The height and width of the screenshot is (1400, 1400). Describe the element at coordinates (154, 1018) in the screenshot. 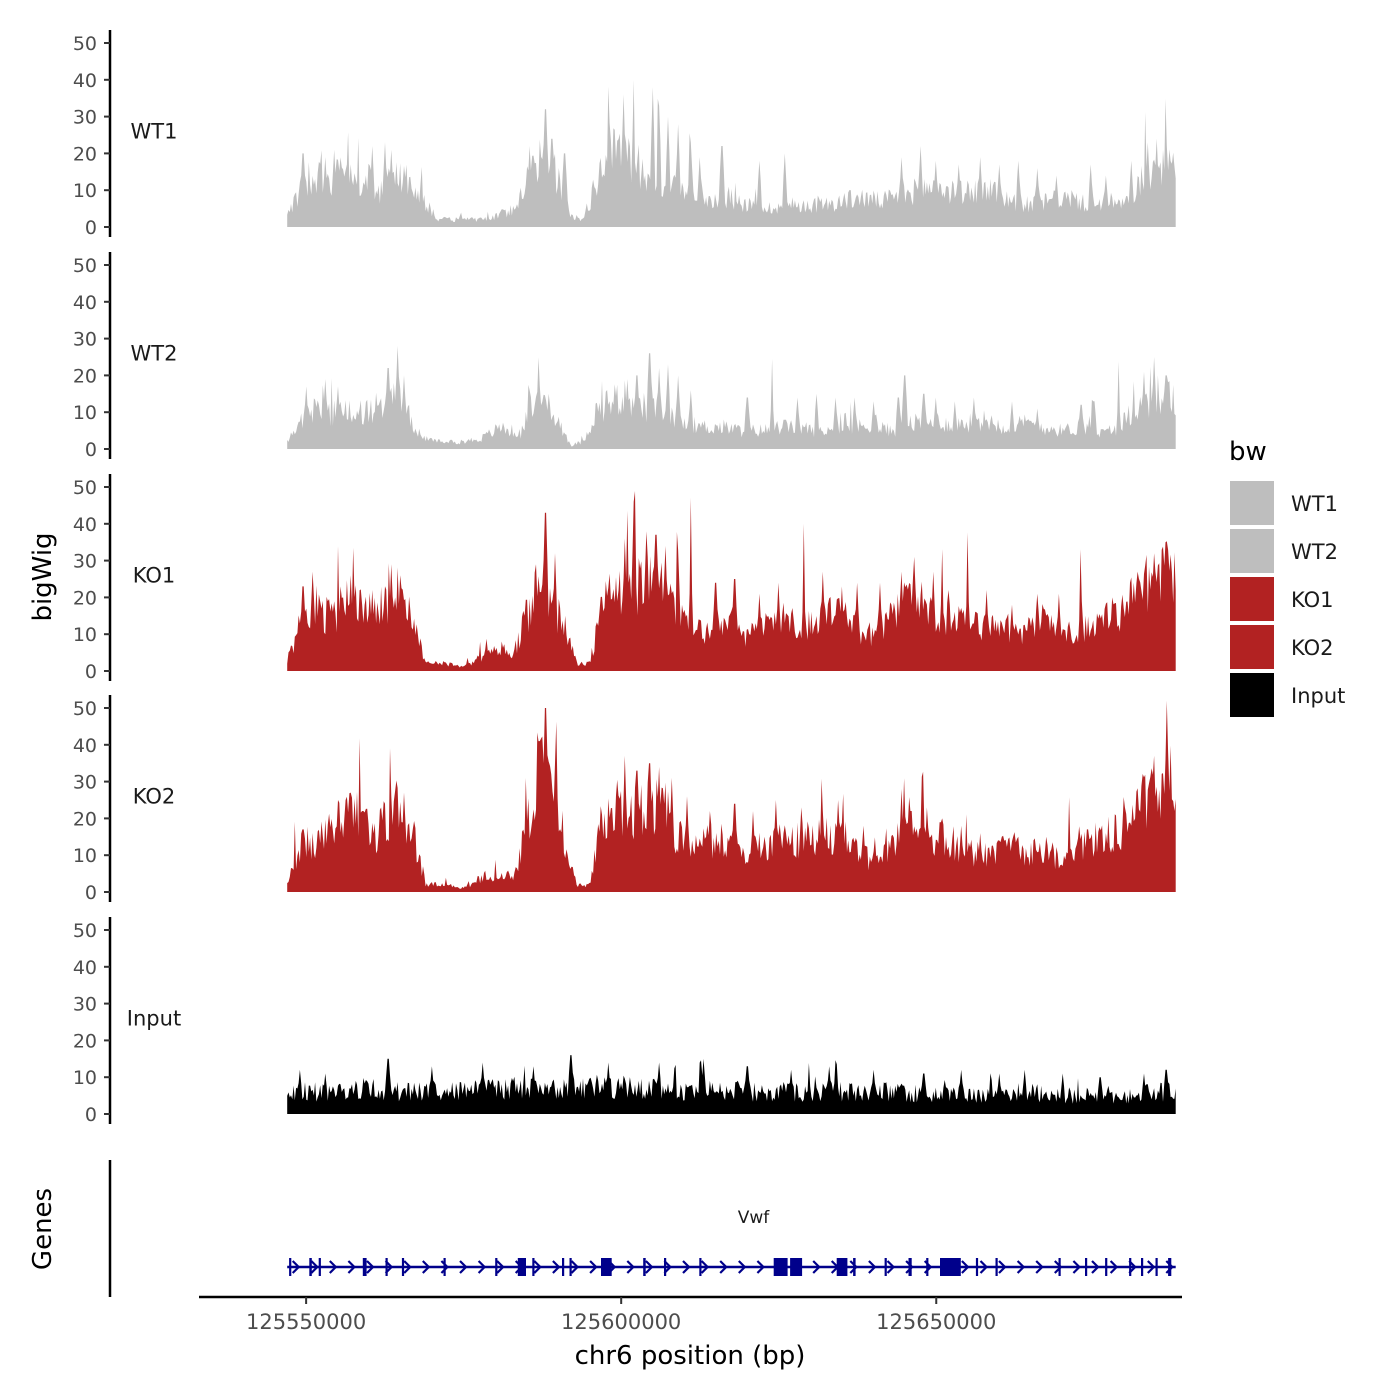

I see `track-label: Input` at that location.